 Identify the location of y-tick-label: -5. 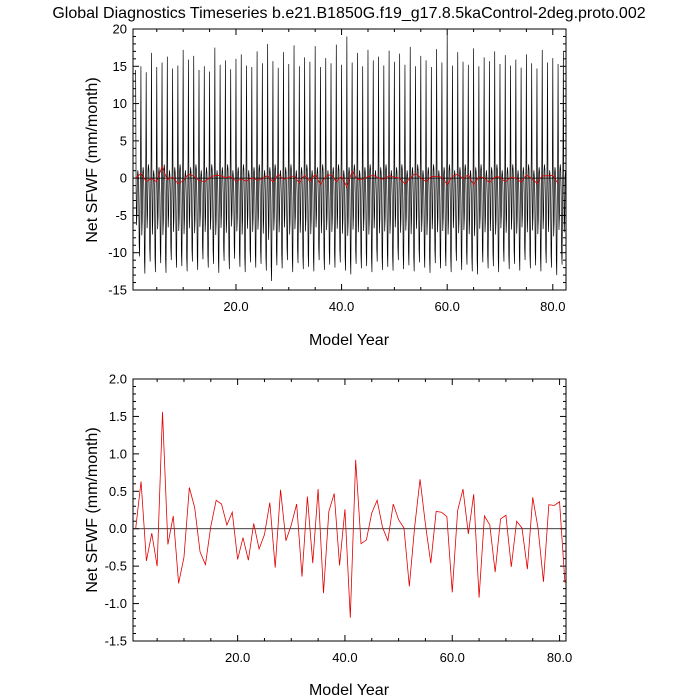
(121, 215).